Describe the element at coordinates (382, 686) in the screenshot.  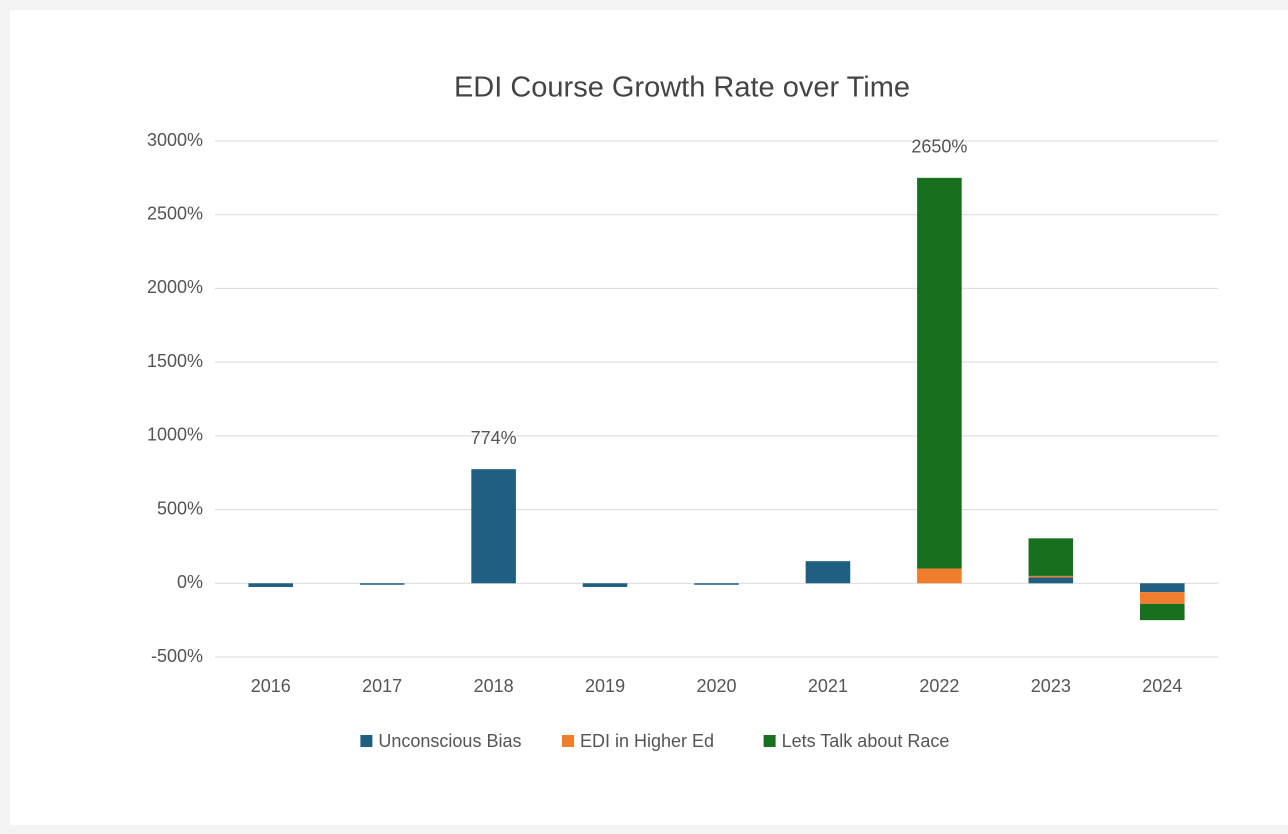
I see `x-tick-label: 2017` at that location.